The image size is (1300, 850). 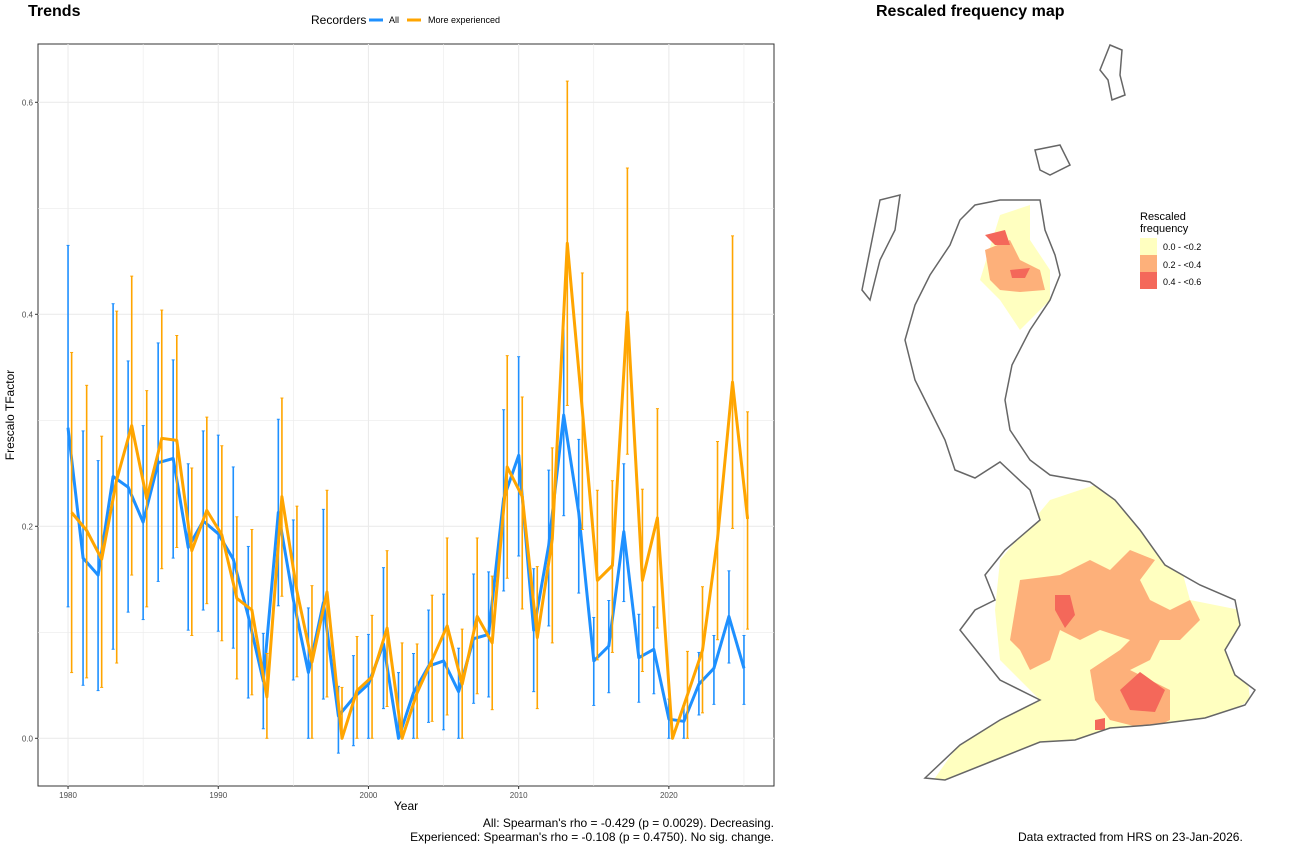 I want to click on x-tick-label: 2020, so click(x=669, y=795).